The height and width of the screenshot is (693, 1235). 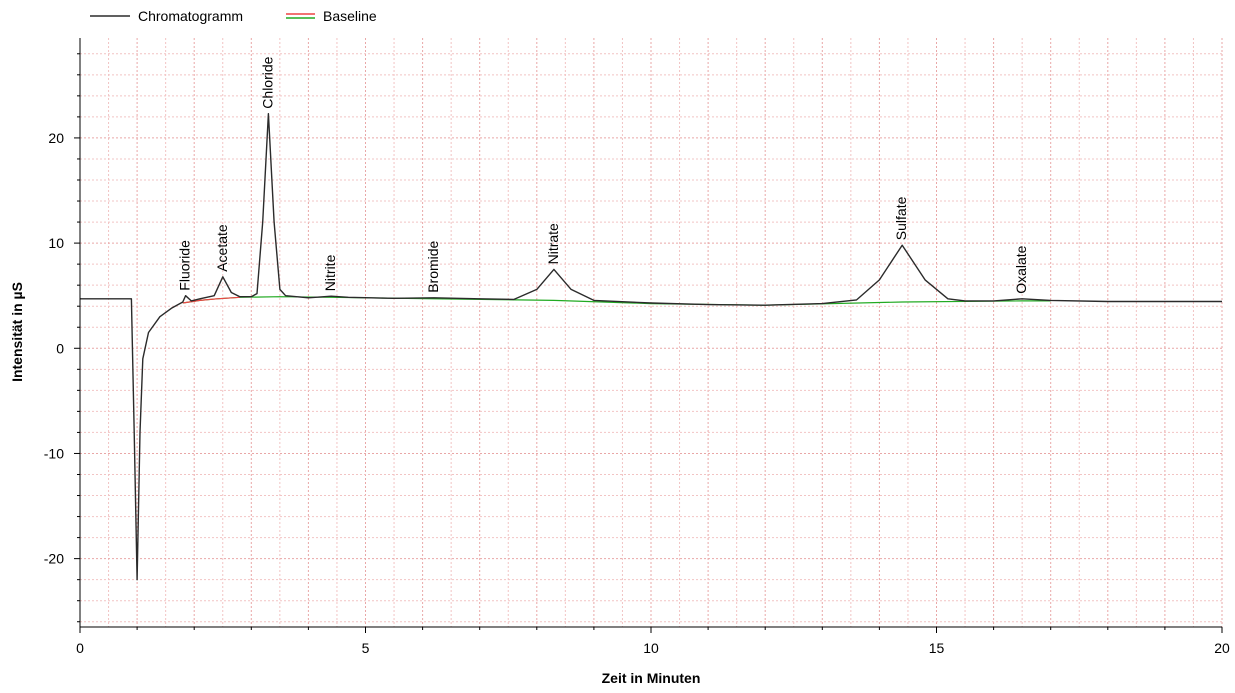 I want to click on legend: Chromatogramm Baseline, so click(x=233, y=16).